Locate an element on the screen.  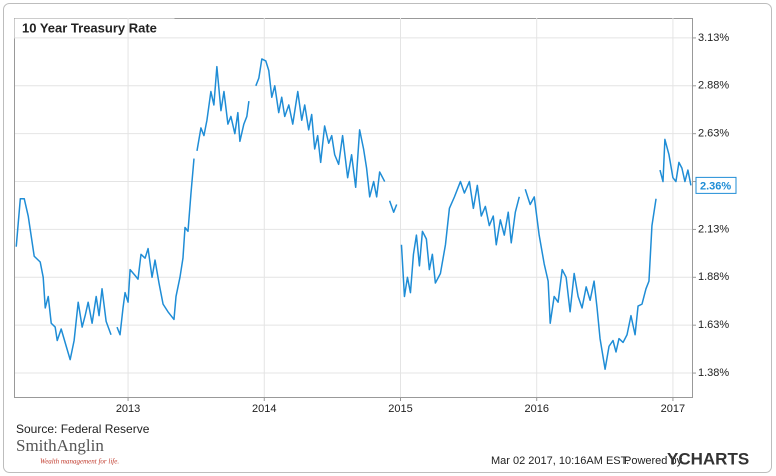
y-tick-label: 2.88% is located at coordinates (713, 86).